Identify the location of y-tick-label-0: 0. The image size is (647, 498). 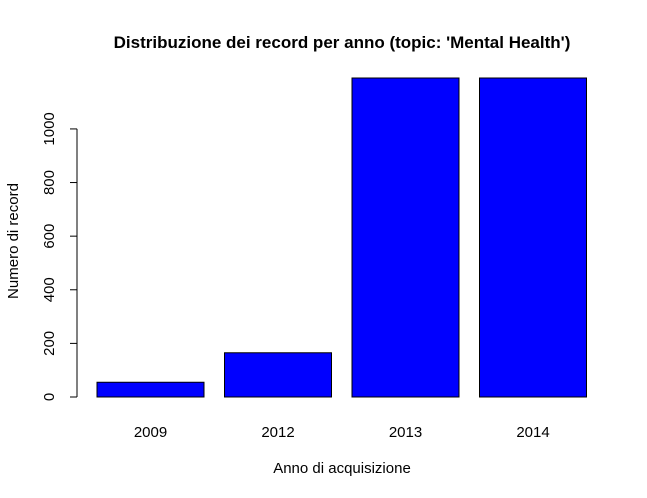
(49, 397).